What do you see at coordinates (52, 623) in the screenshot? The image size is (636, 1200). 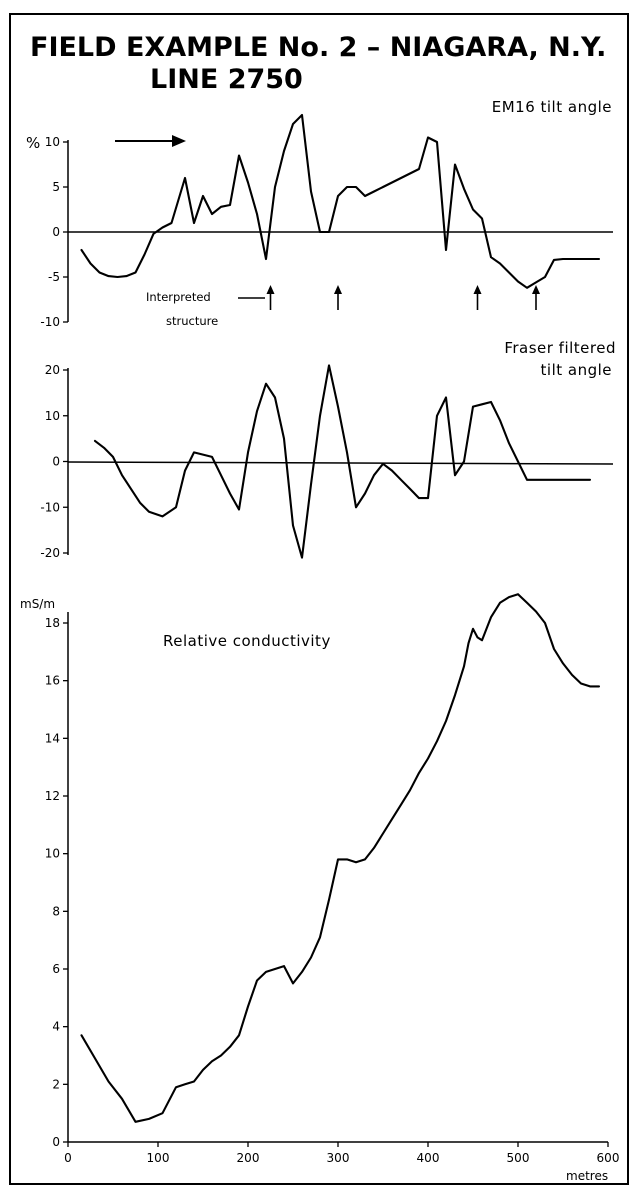 I see `conductivity-ytick-label: 18` at bounding box center [52, 623].